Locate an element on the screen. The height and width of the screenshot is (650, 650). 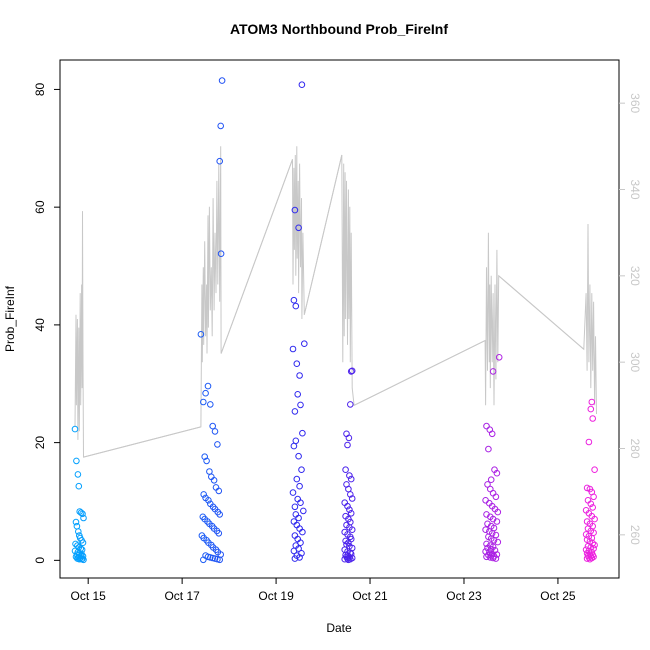
x-tick-label: Oct 23 is located at coordinates (464, 596).